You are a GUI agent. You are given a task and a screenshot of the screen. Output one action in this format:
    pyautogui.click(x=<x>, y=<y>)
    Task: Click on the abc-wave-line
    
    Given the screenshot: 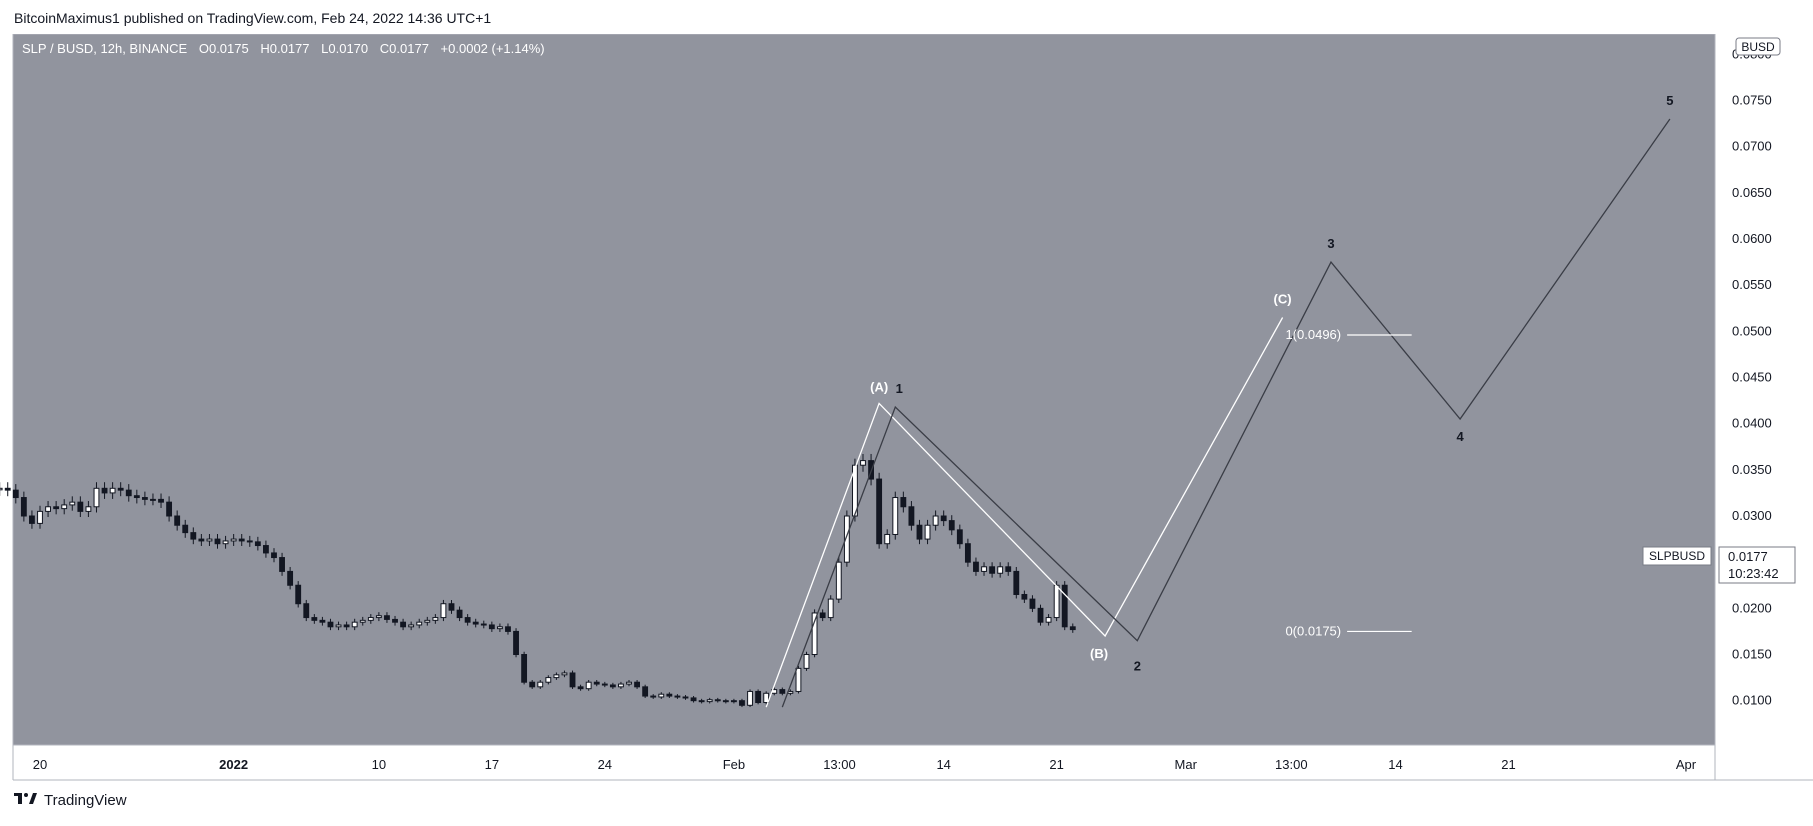 What is the action you would take?
    pyautogui.click(x=1024, y=512)
    